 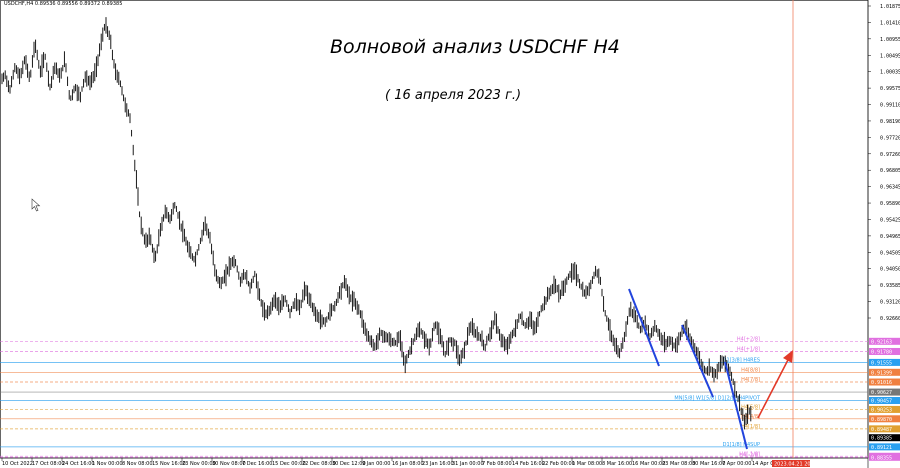 I want to click on time-tick-label: 24 Oct 16:00, so click(x=78, y=464).